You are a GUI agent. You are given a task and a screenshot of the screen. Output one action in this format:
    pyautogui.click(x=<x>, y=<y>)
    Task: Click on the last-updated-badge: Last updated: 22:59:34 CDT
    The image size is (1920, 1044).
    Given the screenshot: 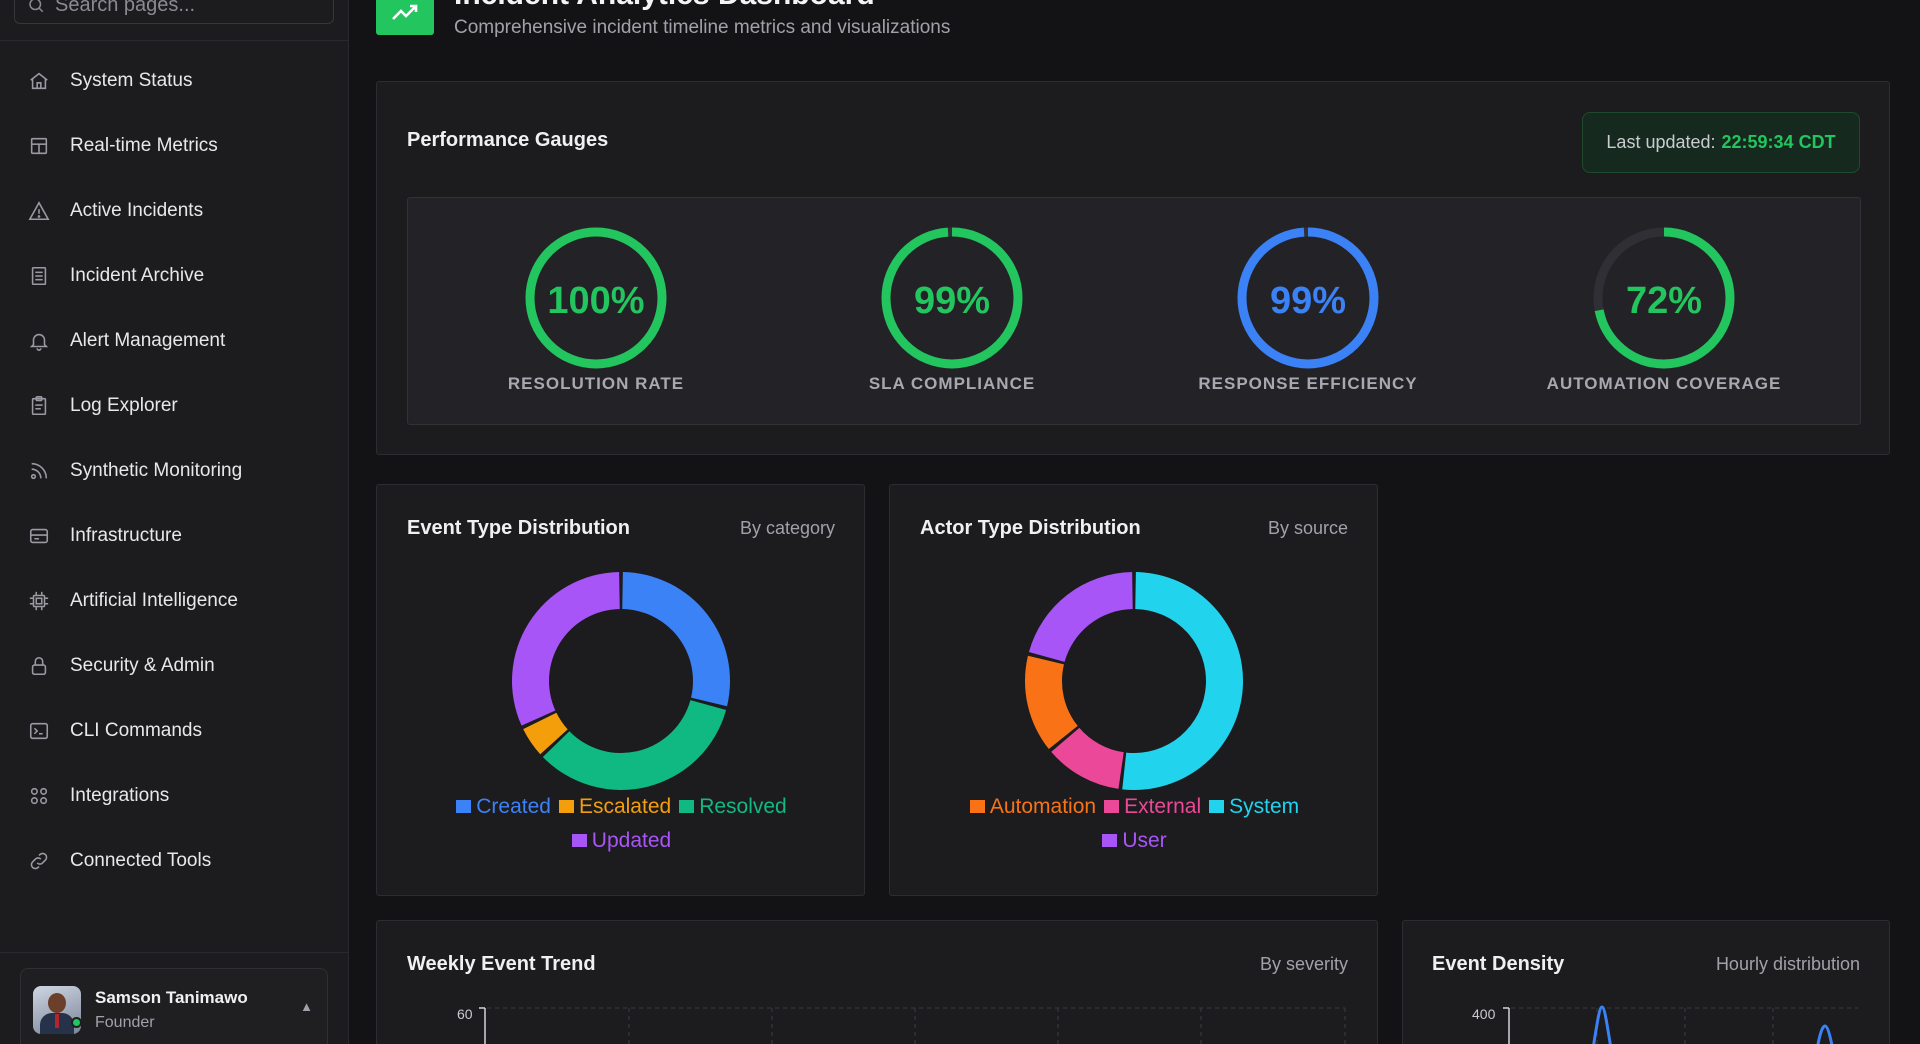 What is the action you would take?
    pyautogui.click(x=1721, y=142)
    